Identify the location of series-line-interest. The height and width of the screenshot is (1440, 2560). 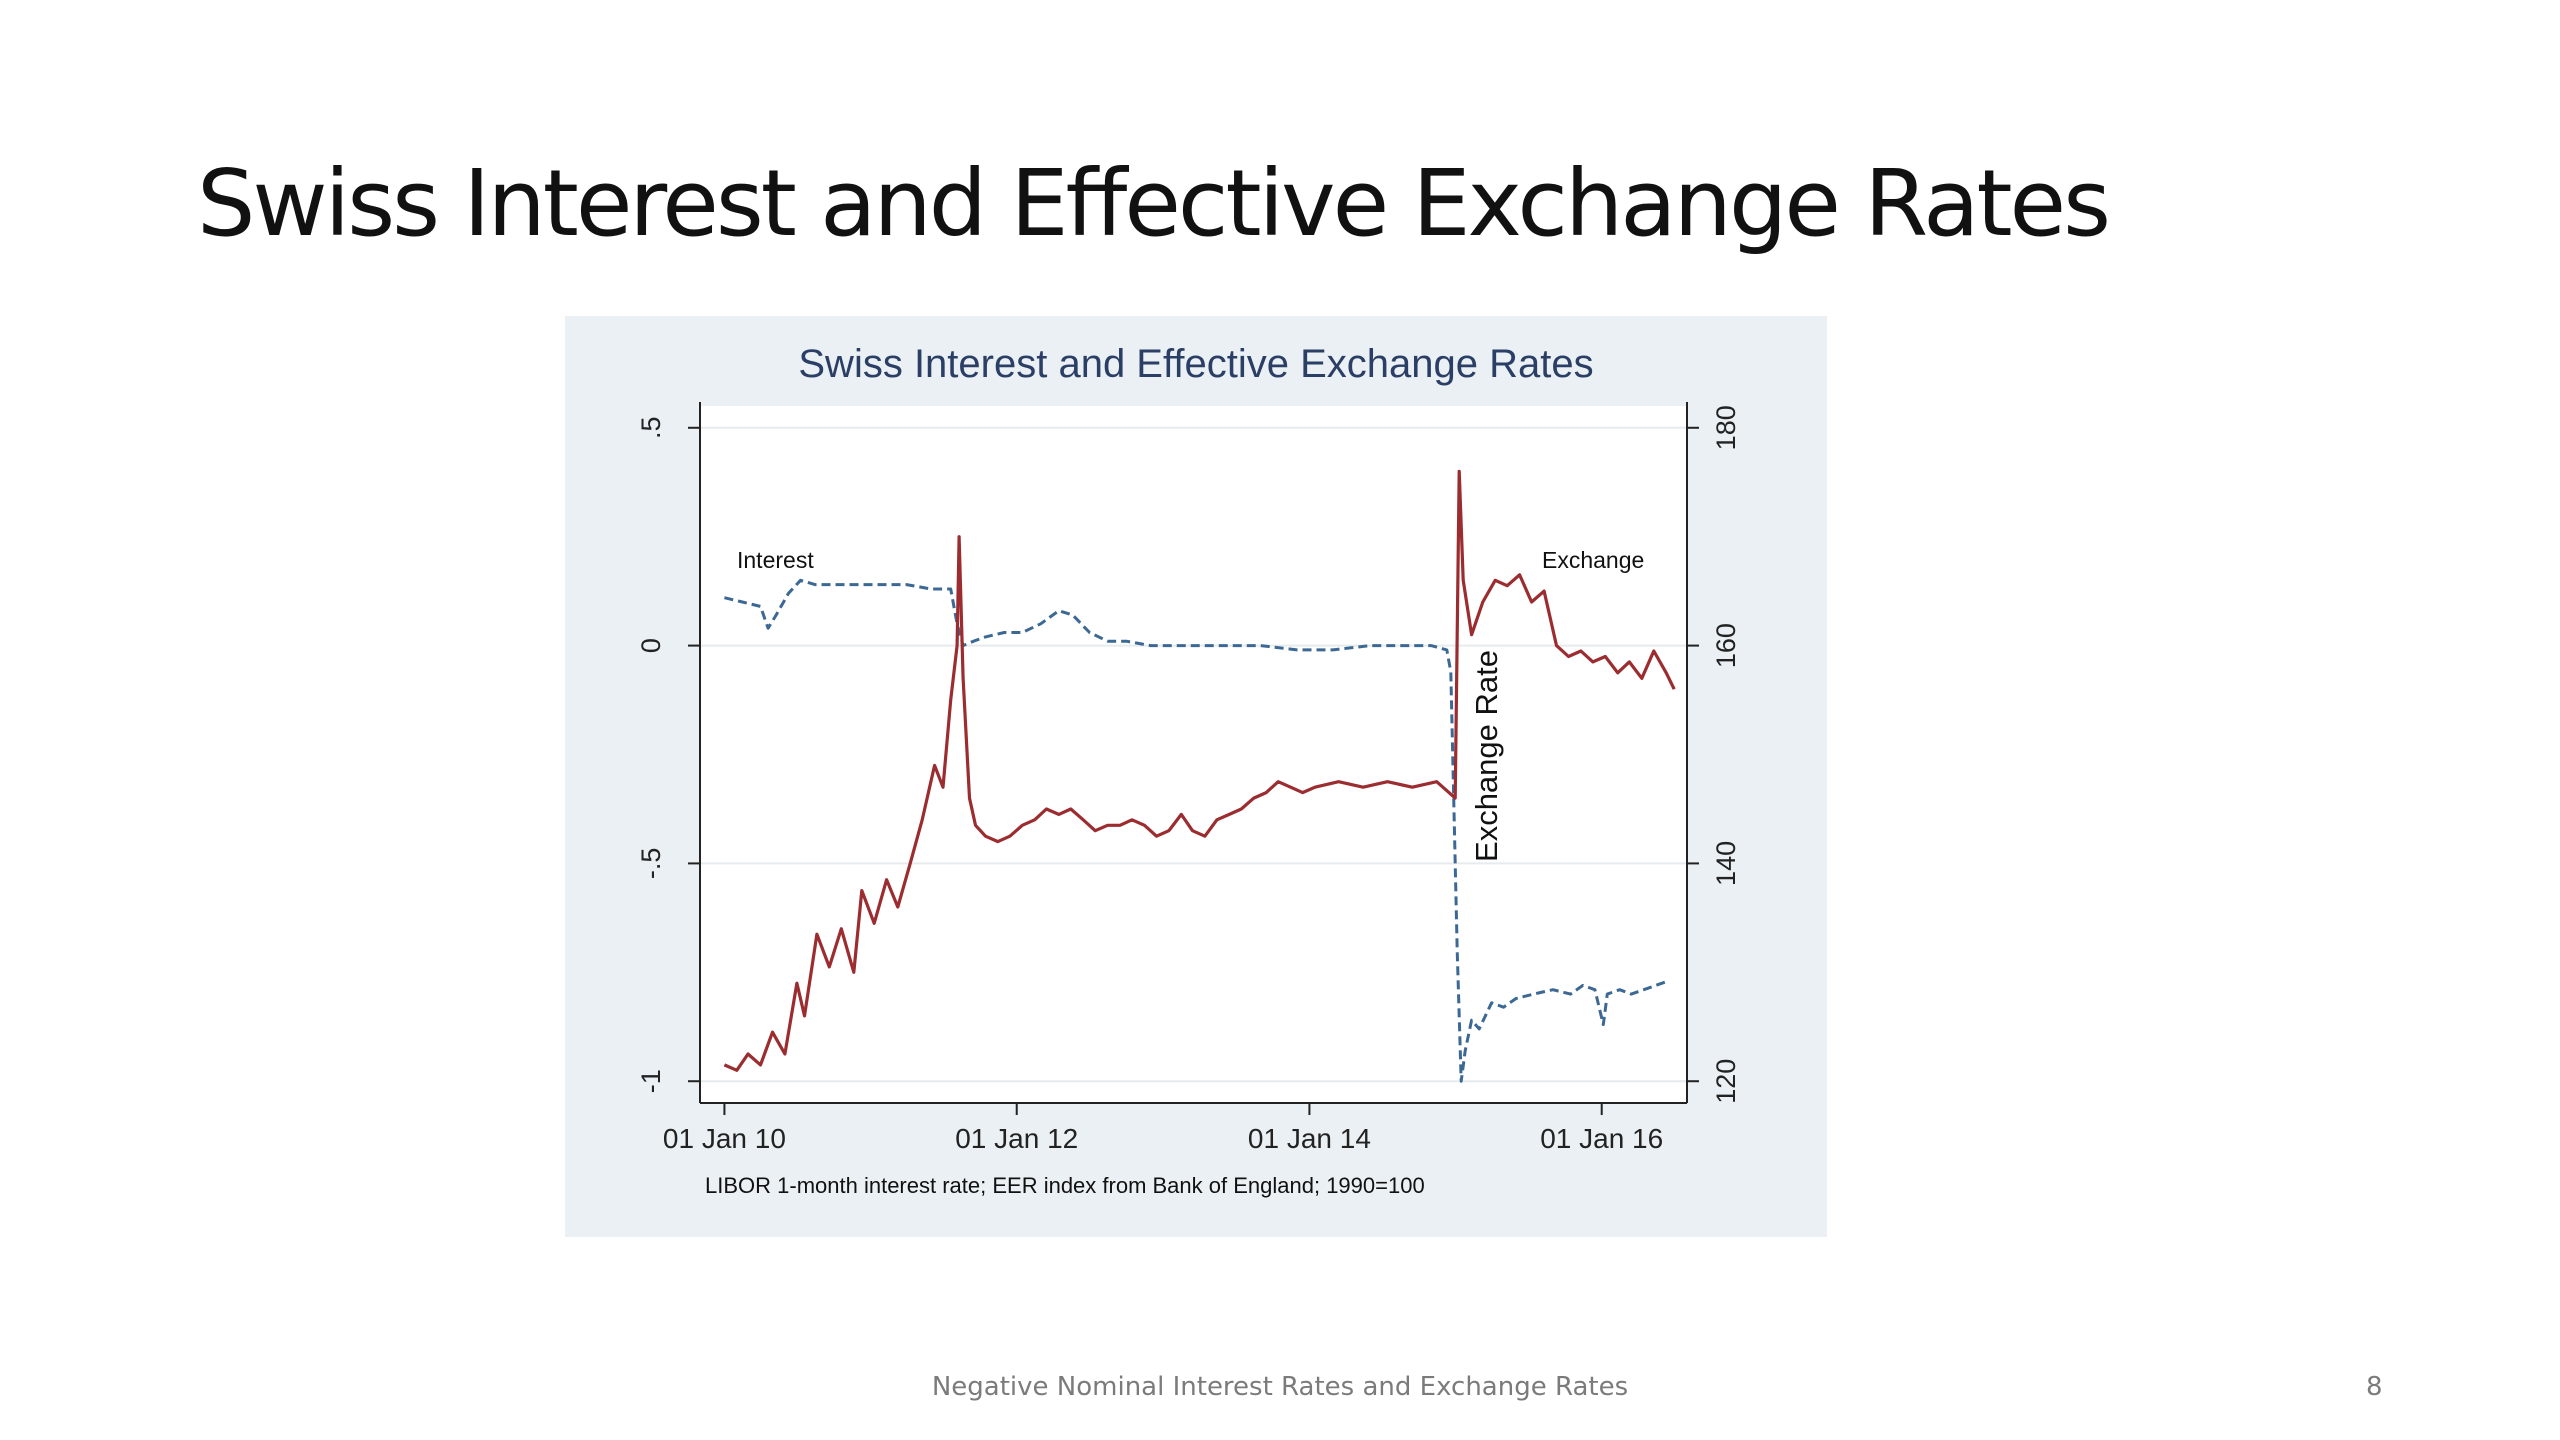
(1196, 830).